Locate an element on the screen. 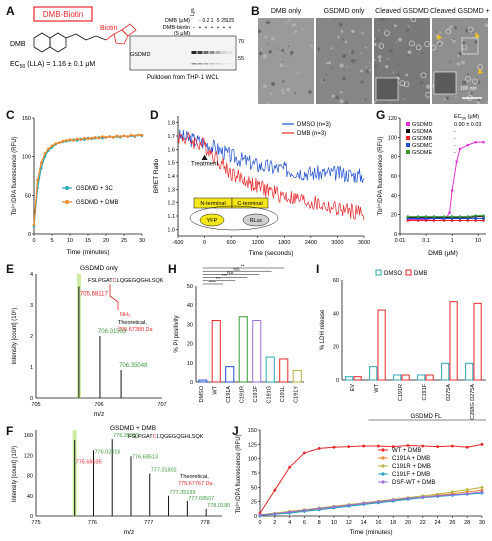 Image resolution: width=492 pixels, height=541 pixels. y-tick-label: 0 is located at coordinates (337, 381).